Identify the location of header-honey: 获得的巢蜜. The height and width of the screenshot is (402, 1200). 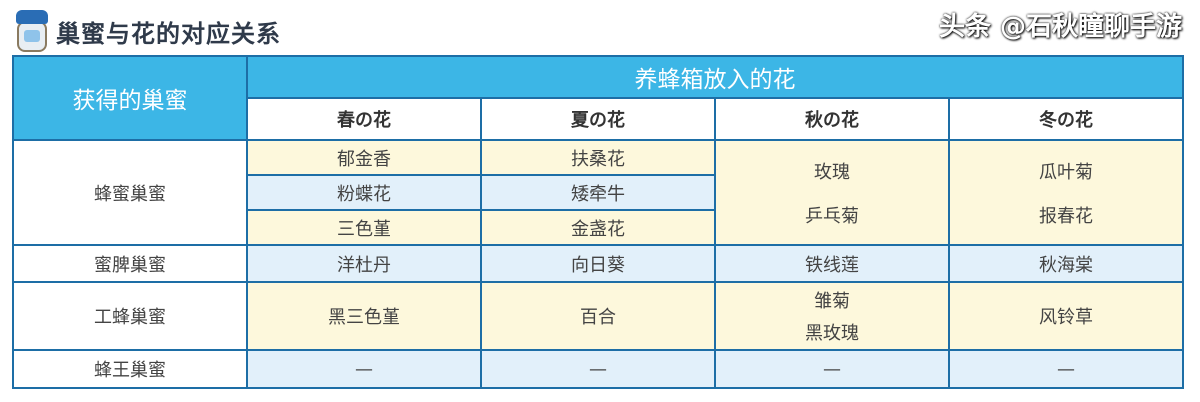
(130, 98).